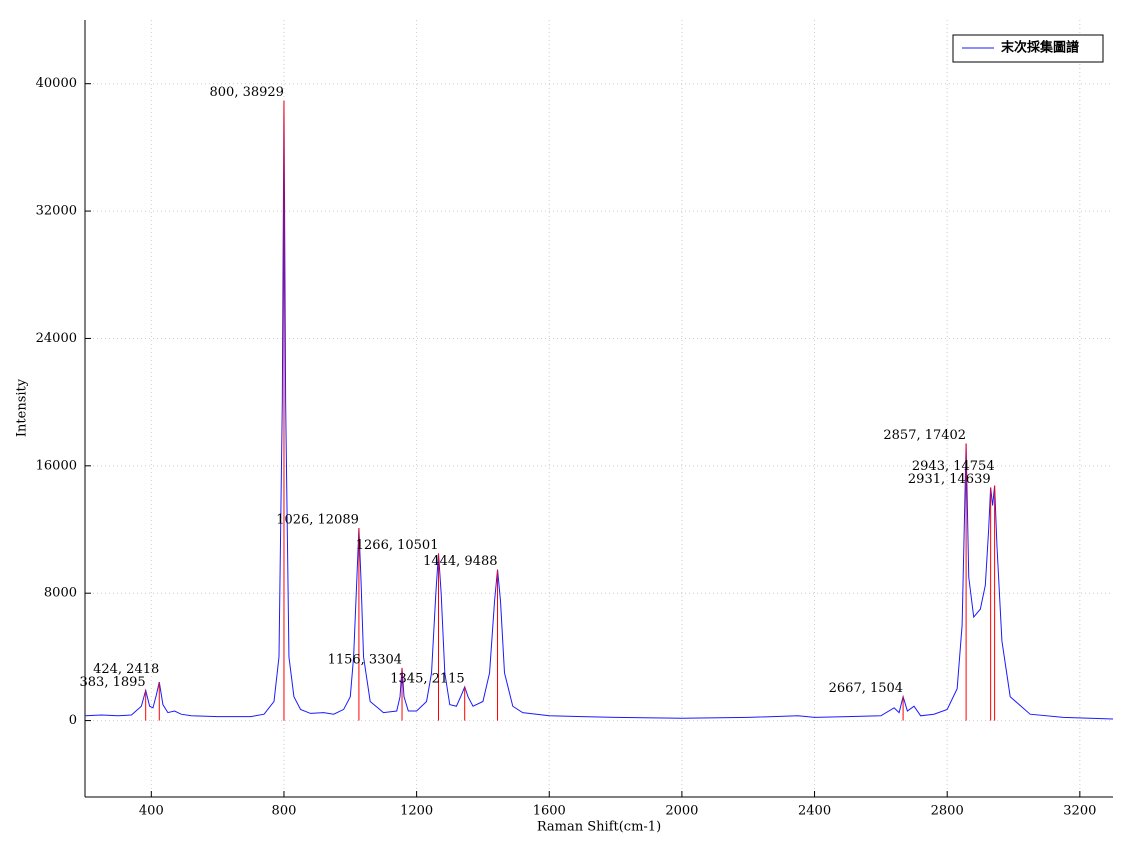 The height and width of the screenshot is (841, 1129). Describe the element at coordinates (599, 827) in the screenshot. I see `x-axis-label: Raman Shift(cm-1)` at that location.